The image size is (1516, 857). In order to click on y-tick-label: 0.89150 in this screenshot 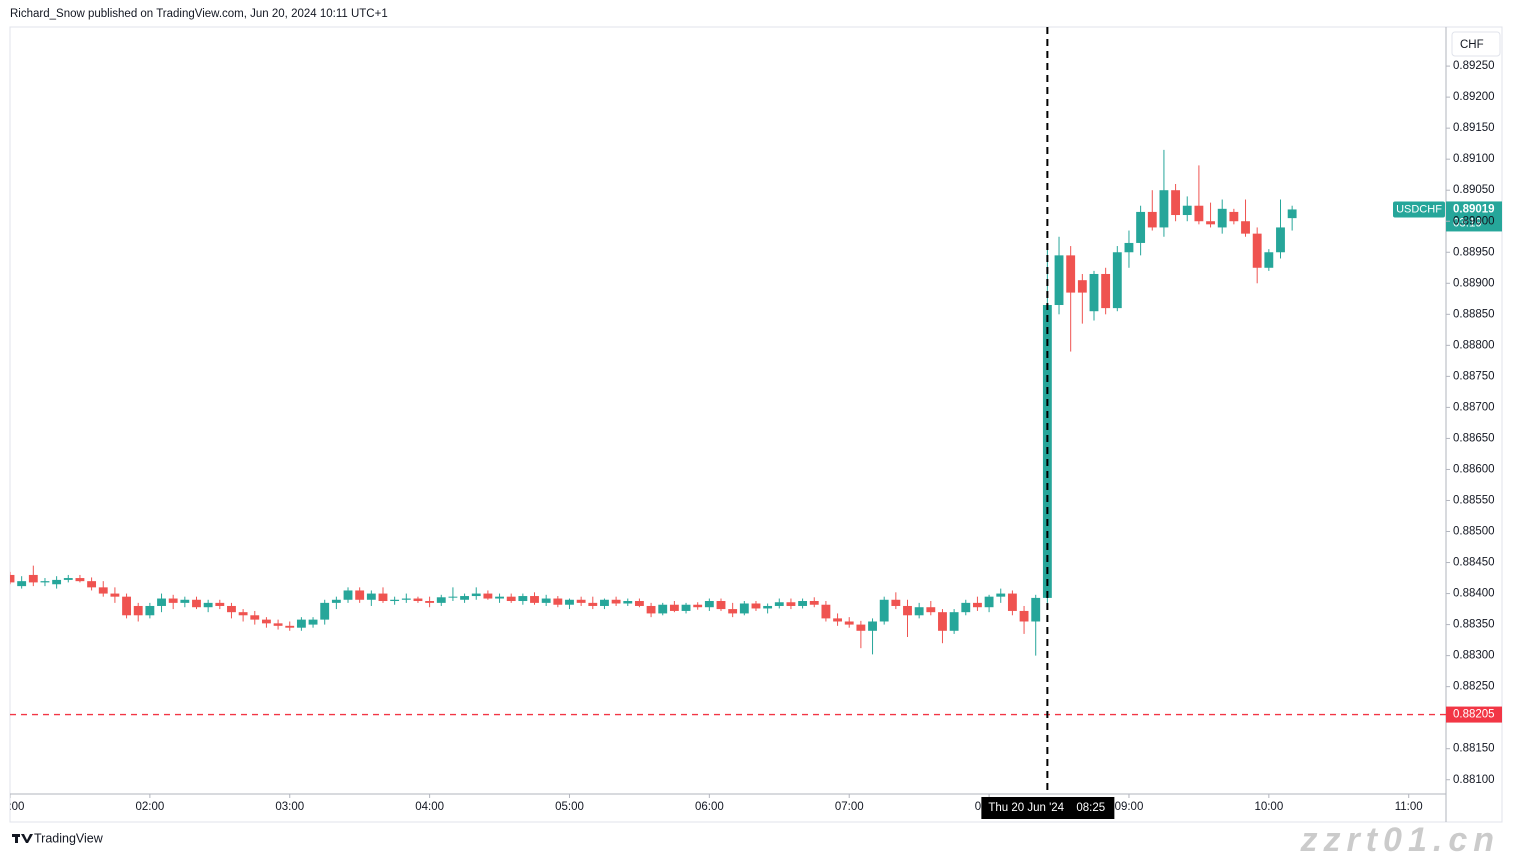, I will do `click(1474, 128)`.